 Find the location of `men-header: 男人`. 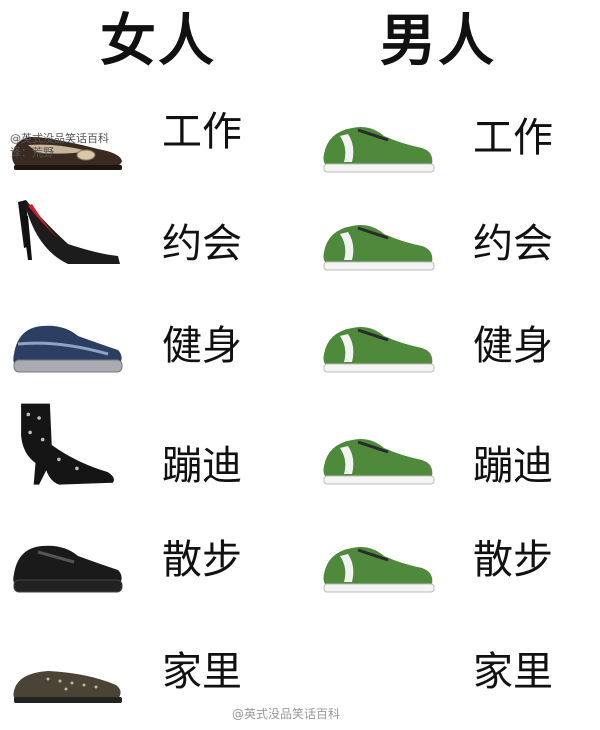

men-header: 男人 is located at coordinates (438, 41).